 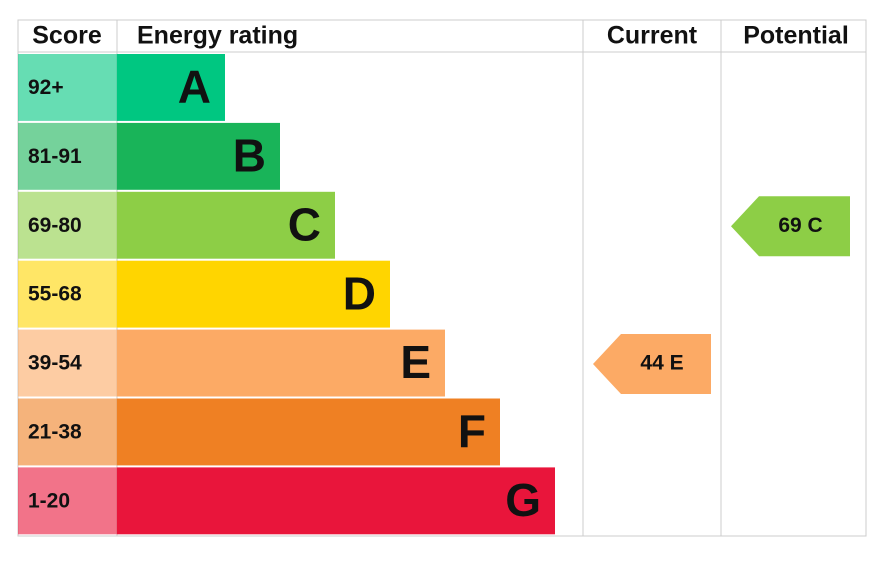 What do you see at coordinates (55, 363) in the screenshot?
I see `score-label: 39-54` at bounding box center [55, 363].